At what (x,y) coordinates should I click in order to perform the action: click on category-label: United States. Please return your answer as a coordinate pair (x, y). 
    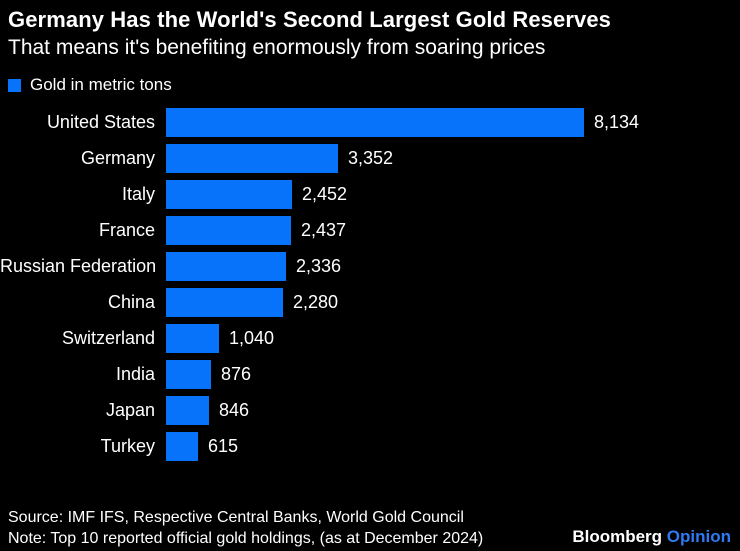
    Looking at the image, I should click on (100, 121).